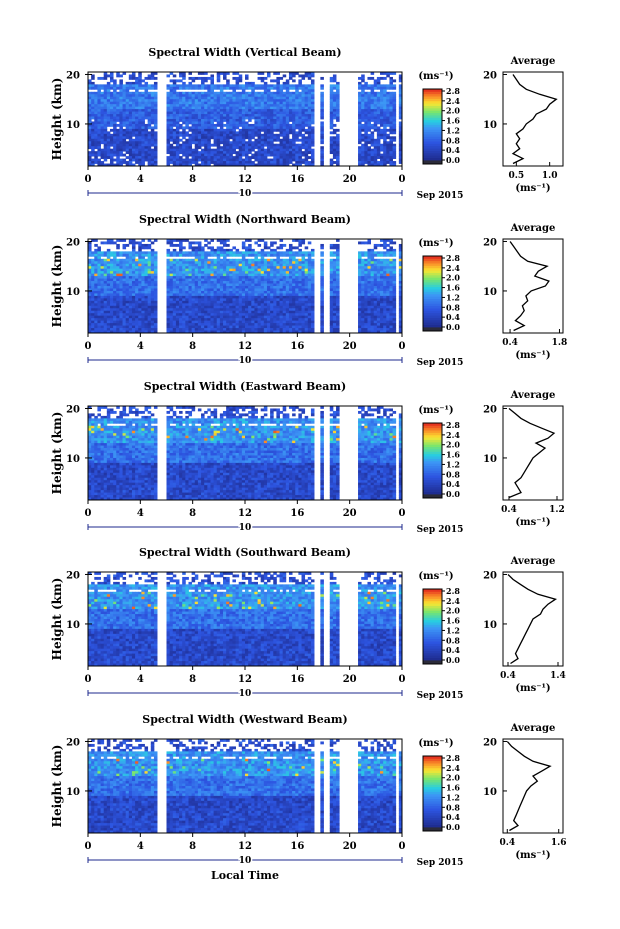 This screenshot has height=929, width=620. I want to click on x-tick-label: 8, so click(192, 179).